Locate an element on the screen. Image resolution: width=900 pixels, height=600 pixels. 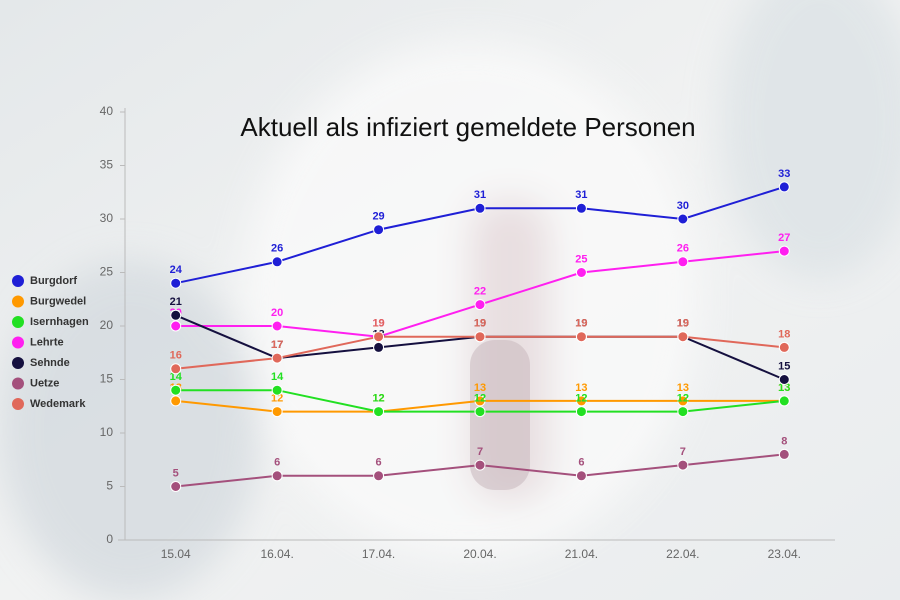
value-label: 22 is located at coordinates (480, 292).